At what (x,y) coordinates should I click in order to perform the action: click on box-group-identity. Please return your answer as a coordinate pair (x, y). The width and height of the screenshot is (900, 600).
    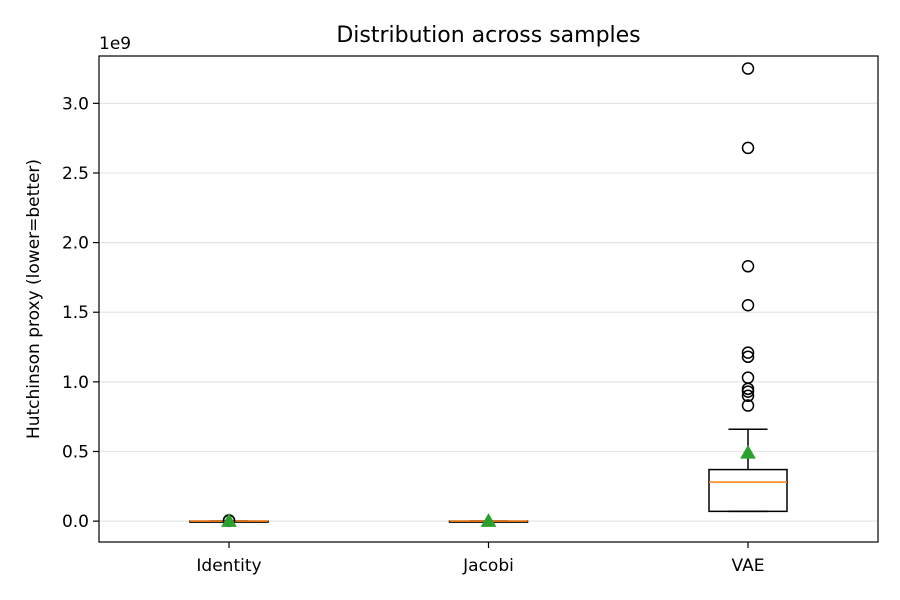
    Looking at the image, I should click on (229, 520).